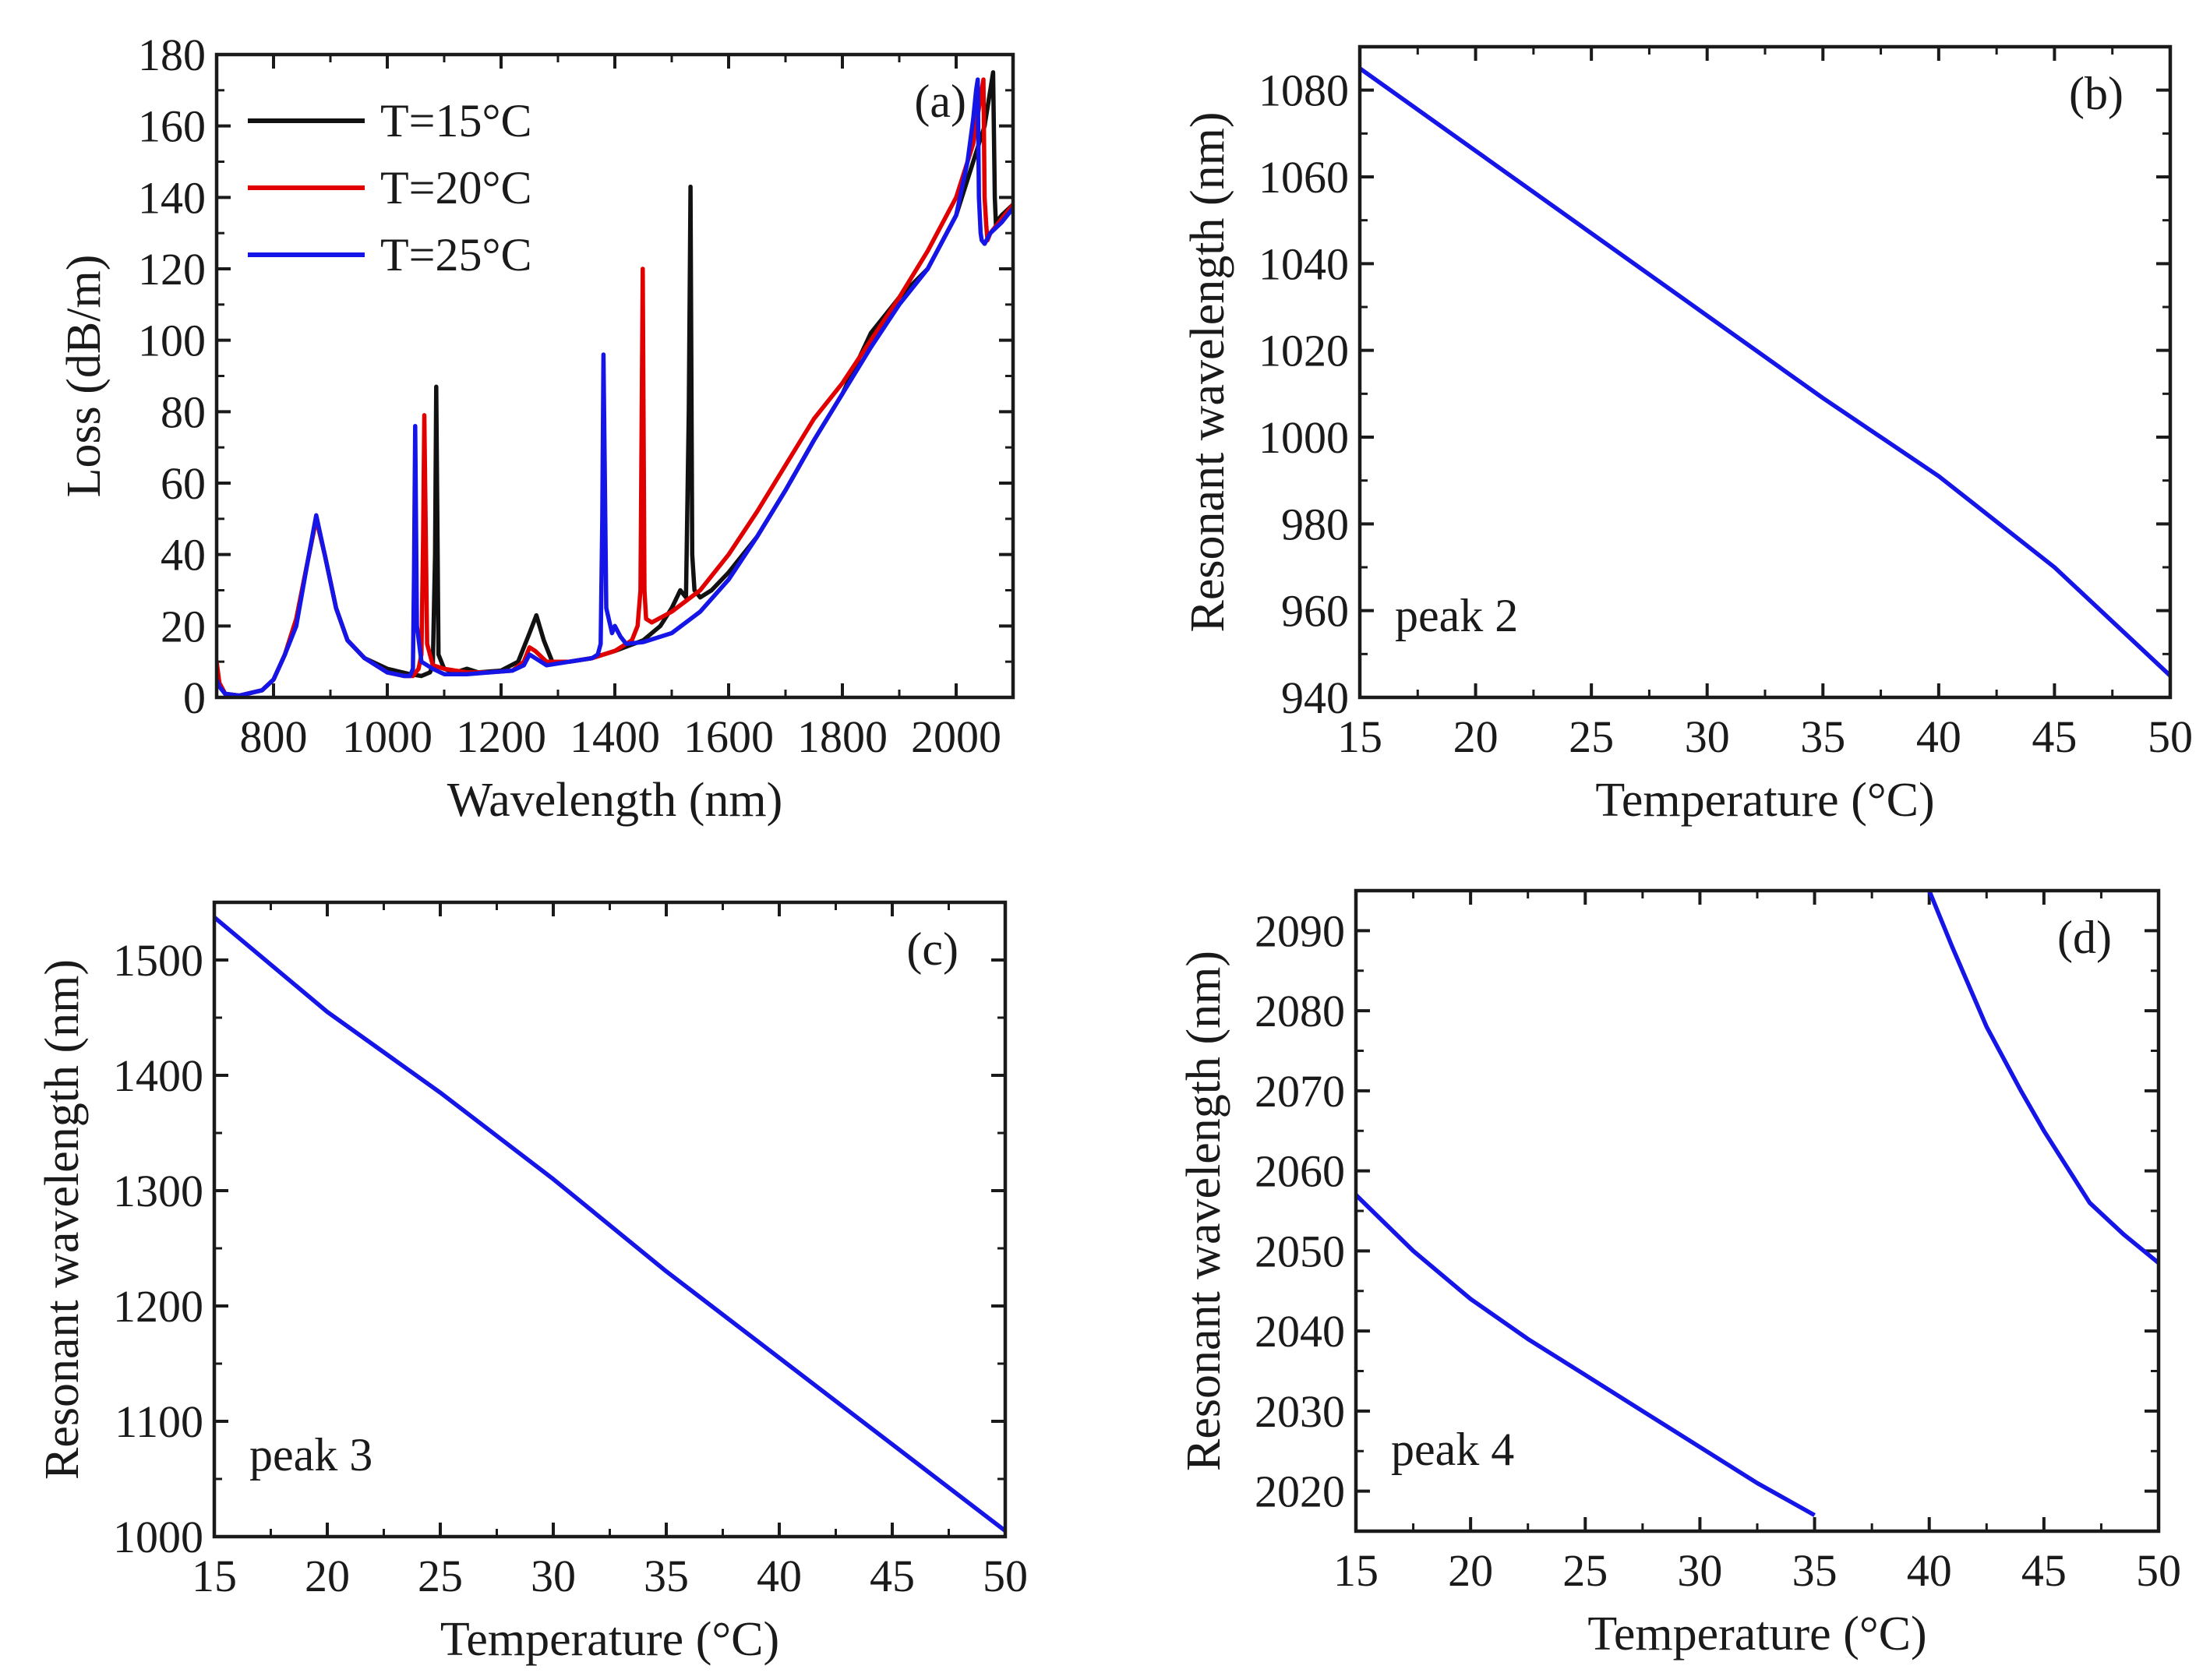 The height and width of the screenshot is (1680, 2210). Describe the element at coordinates (2159, 1571) in the screenshot. I see `x-tick-label-d: 50` at that location.